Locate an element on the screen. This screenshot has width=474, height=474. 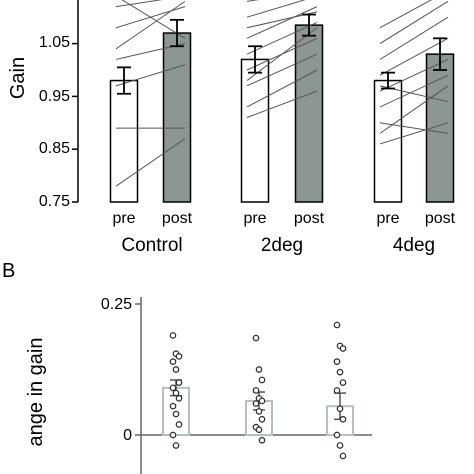
panel-a-y-tick-label: 1.05 is located at coordinates (54, 42).